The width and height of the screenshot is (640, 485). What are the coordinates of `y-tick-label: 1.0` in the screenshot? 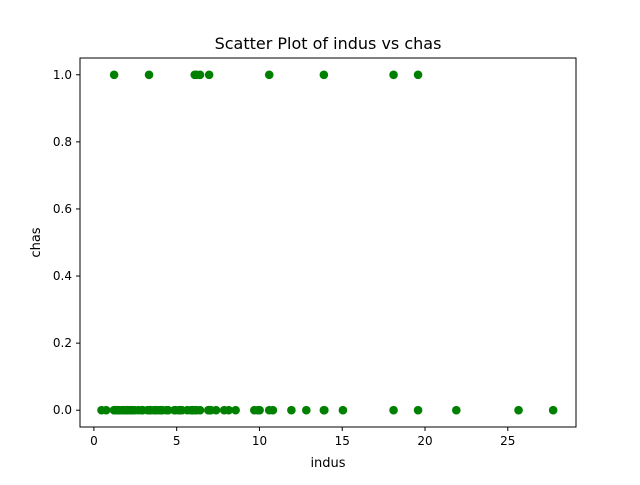 It's located at (62, 75).